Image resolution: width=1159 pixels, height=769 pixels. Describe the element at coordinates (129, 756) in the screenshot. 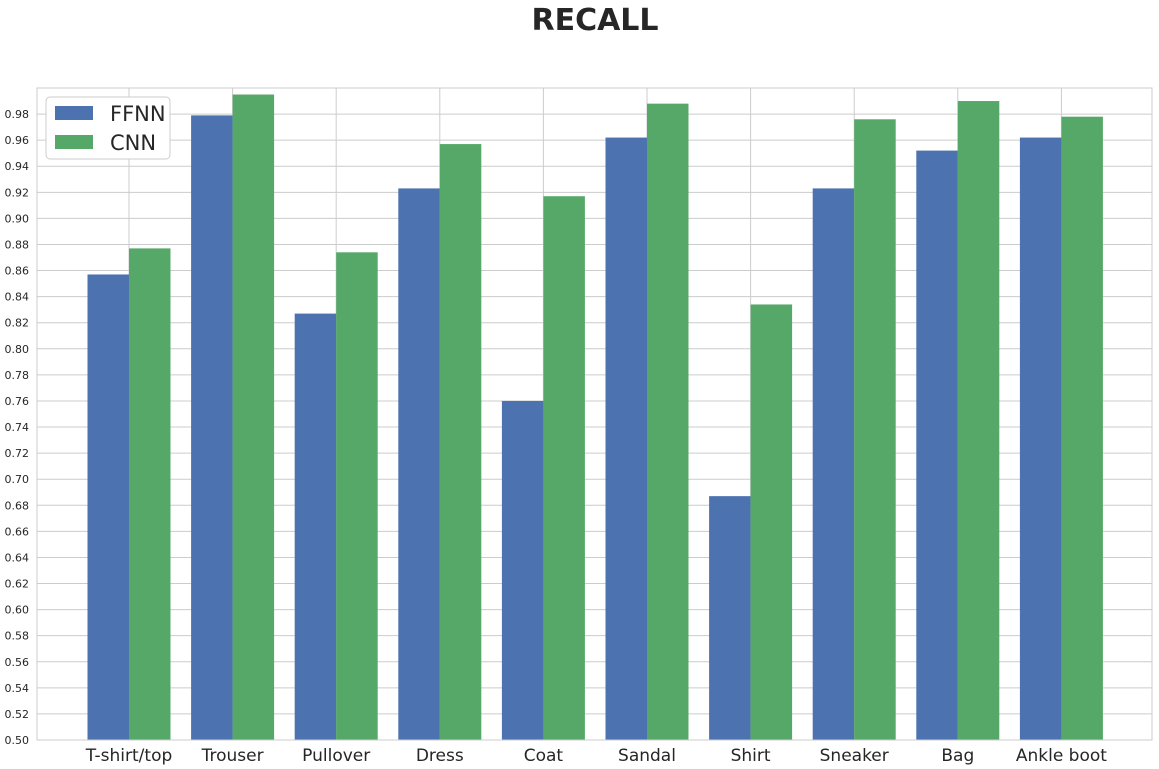

I see `x-tick-label: T-shirt/top` at that location.